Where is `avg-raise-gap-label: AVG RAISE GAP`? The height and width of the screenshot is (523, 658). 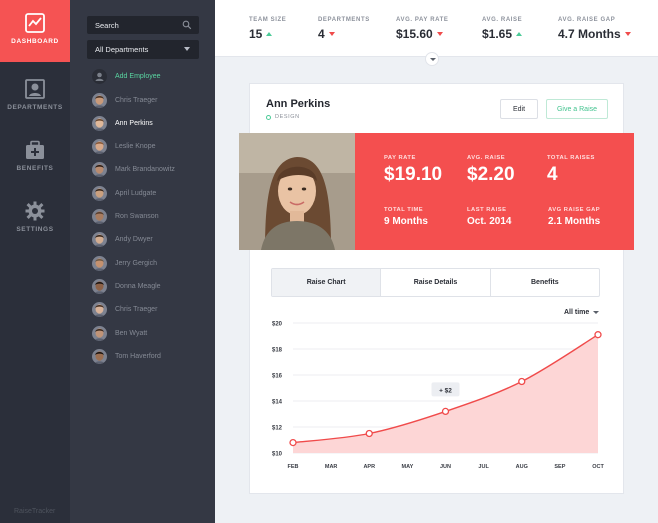
avg-raise-gap-label: AVG RAISE GAP is located at coordinates (574, 210).